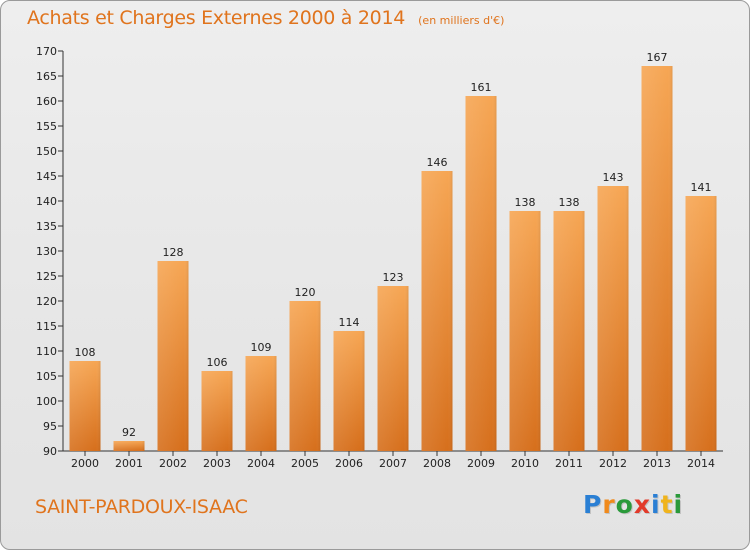 The height and width of the screenshot is (550, 750). Describe the element at coordinates (173, 356) in the screenshot. I see `bar-shade-2002` at that location.